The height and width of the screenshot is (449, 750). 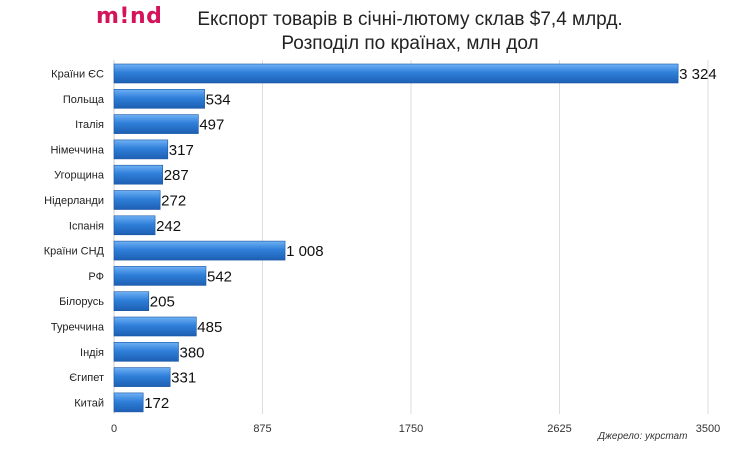 I want to click on value-label: 172, so click(x=156, y=403).